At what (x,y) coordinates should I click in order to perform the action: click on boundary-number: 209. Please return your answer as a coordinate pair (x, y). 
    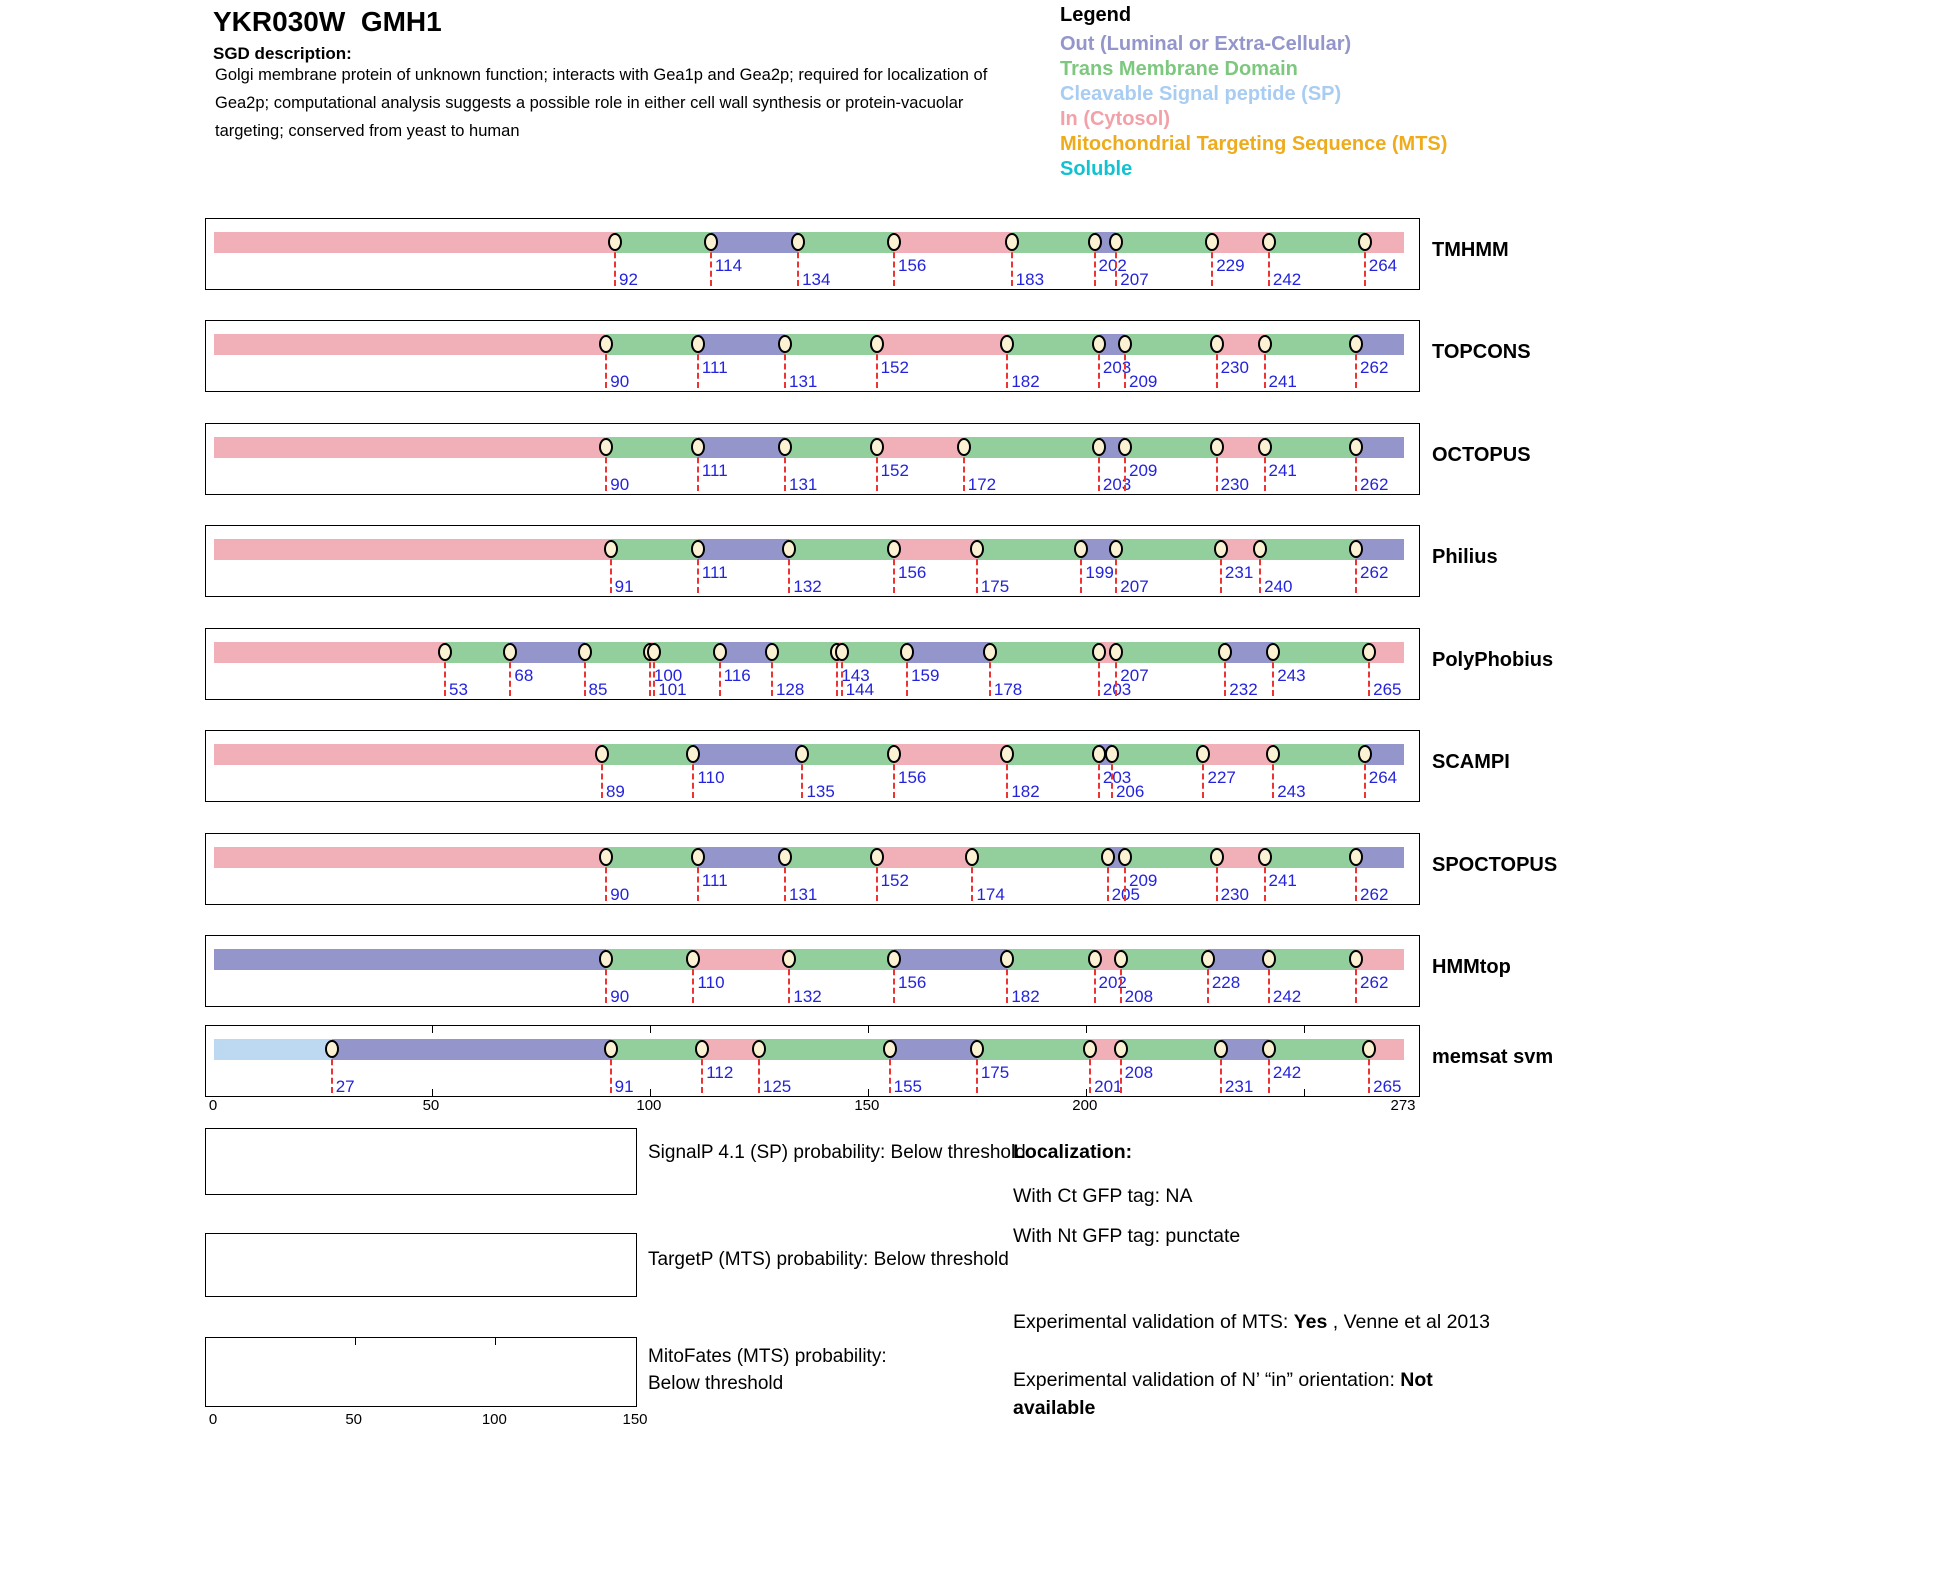
    Looking at the image, I should click on (1143, 880).